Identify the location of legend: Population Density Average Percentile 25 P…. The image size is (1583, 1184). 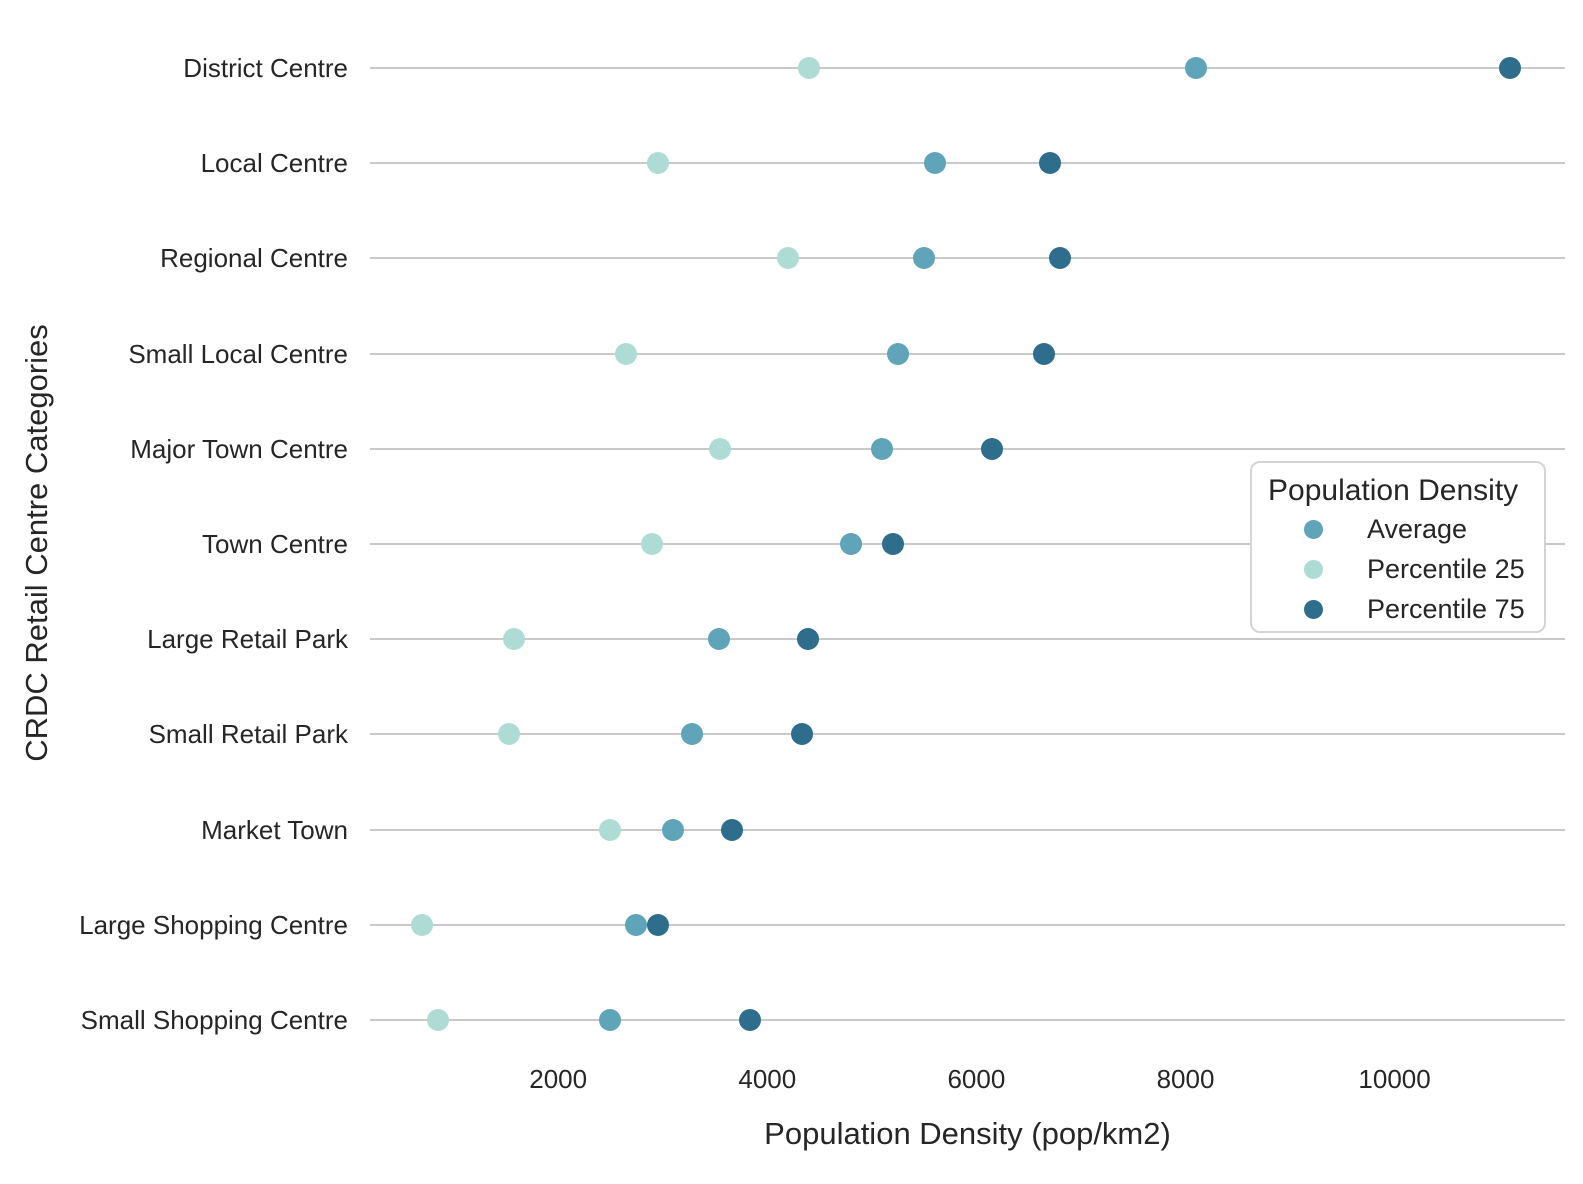
(1398, 547).